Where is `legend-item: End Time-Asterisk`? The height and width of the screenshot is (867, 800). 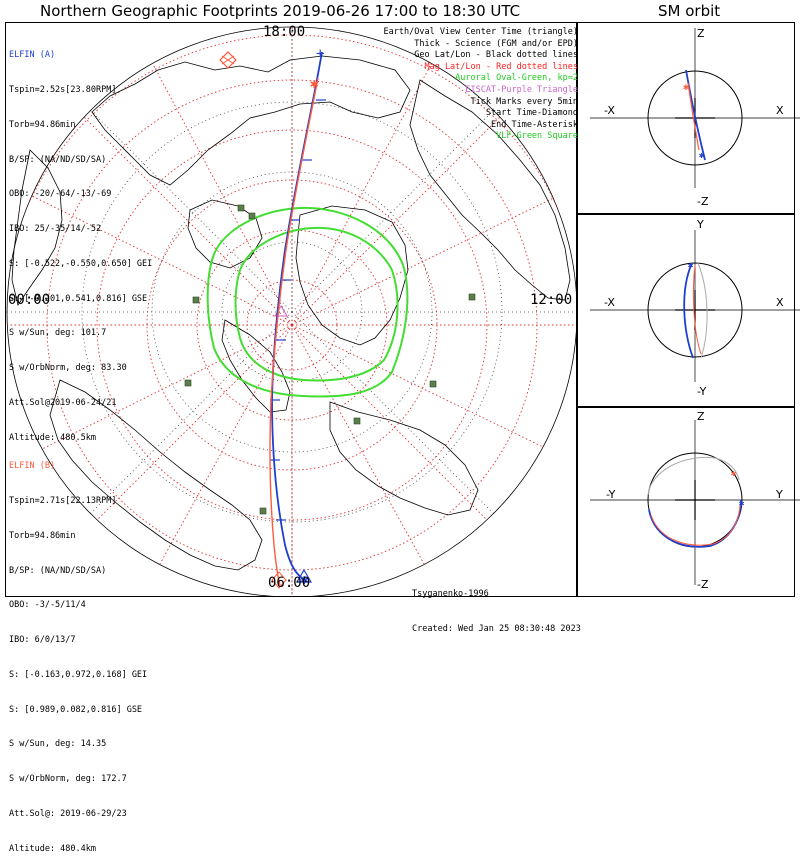 legend-item: End Time-Asterisk is located at coordinates (534, 124).